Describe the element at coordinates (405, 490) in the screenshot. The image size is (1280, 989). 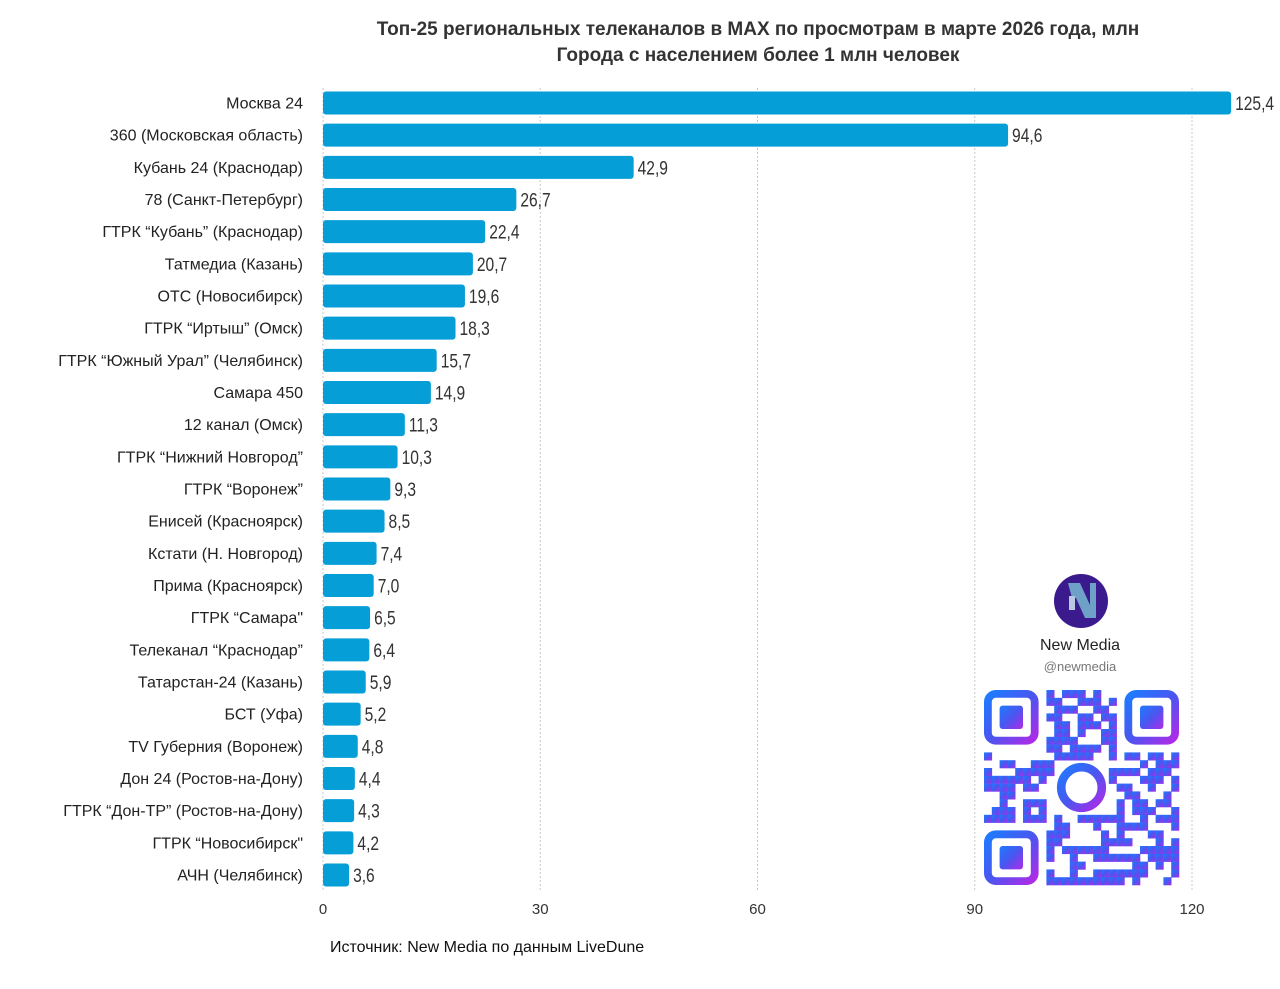
I see `value-label: 9,3` at that location.